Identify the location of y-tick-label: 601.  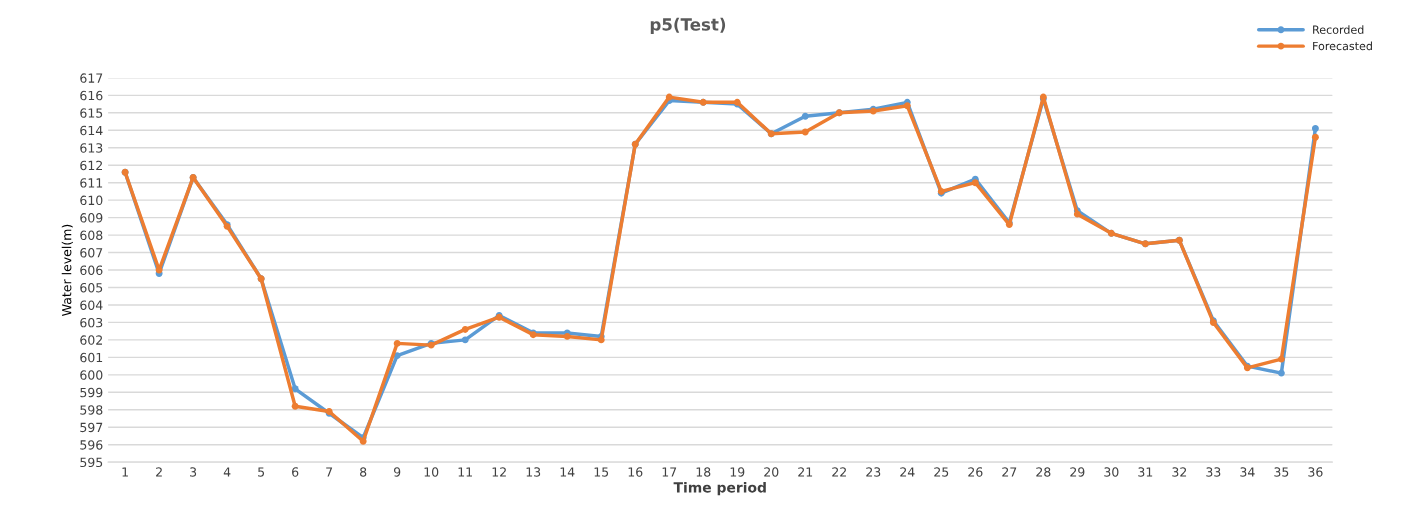
(91, 357).